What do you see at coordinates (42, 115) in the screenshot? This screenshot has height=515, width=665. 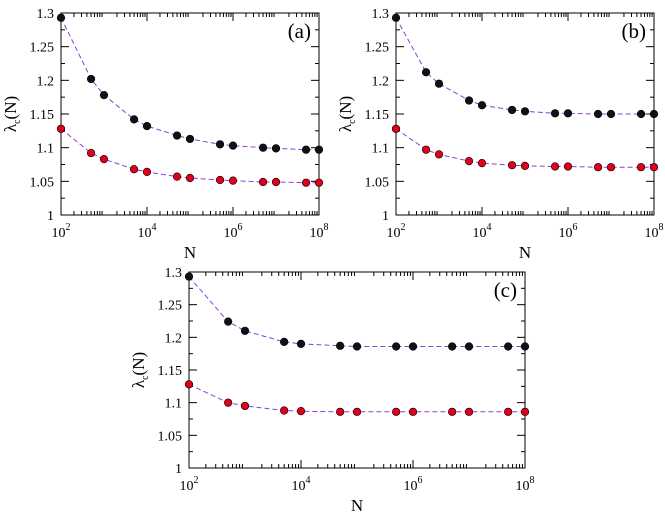 I see `y-tick-label: 1.15` at bounding box center [42, 115].